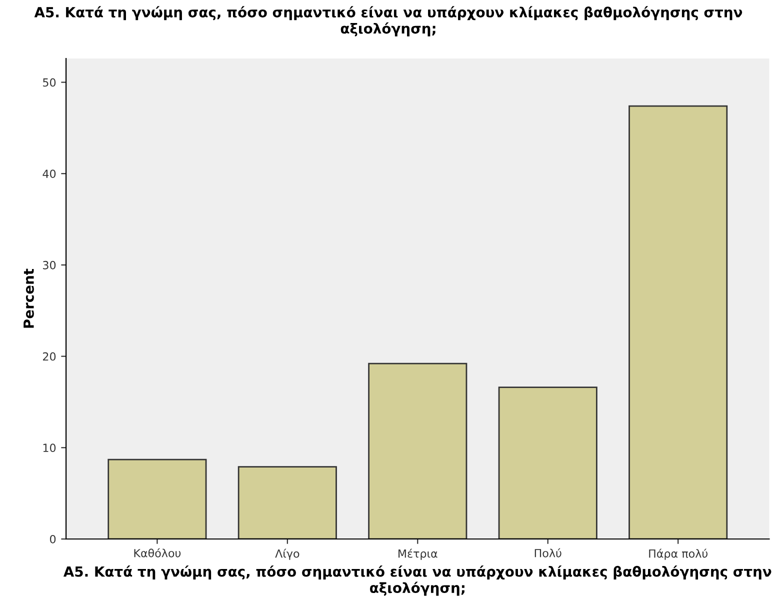 The height and width of the screenshot is (616, 777). I want to click on y-tick-label: 10, so click(49, 448).